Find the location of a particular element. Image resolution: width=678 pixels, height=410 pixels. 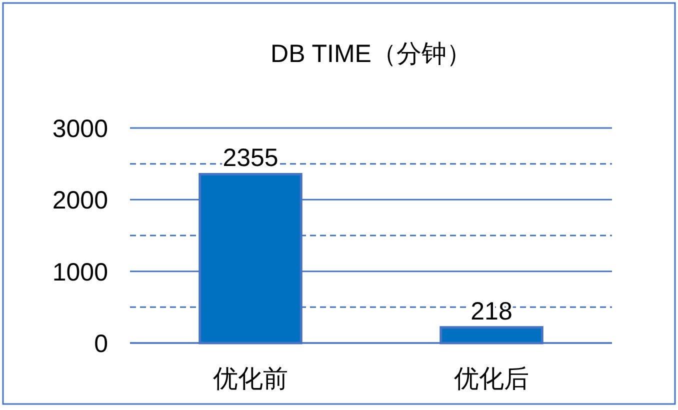

y-tick-label: 2000 is located at coordinates (80, 200).